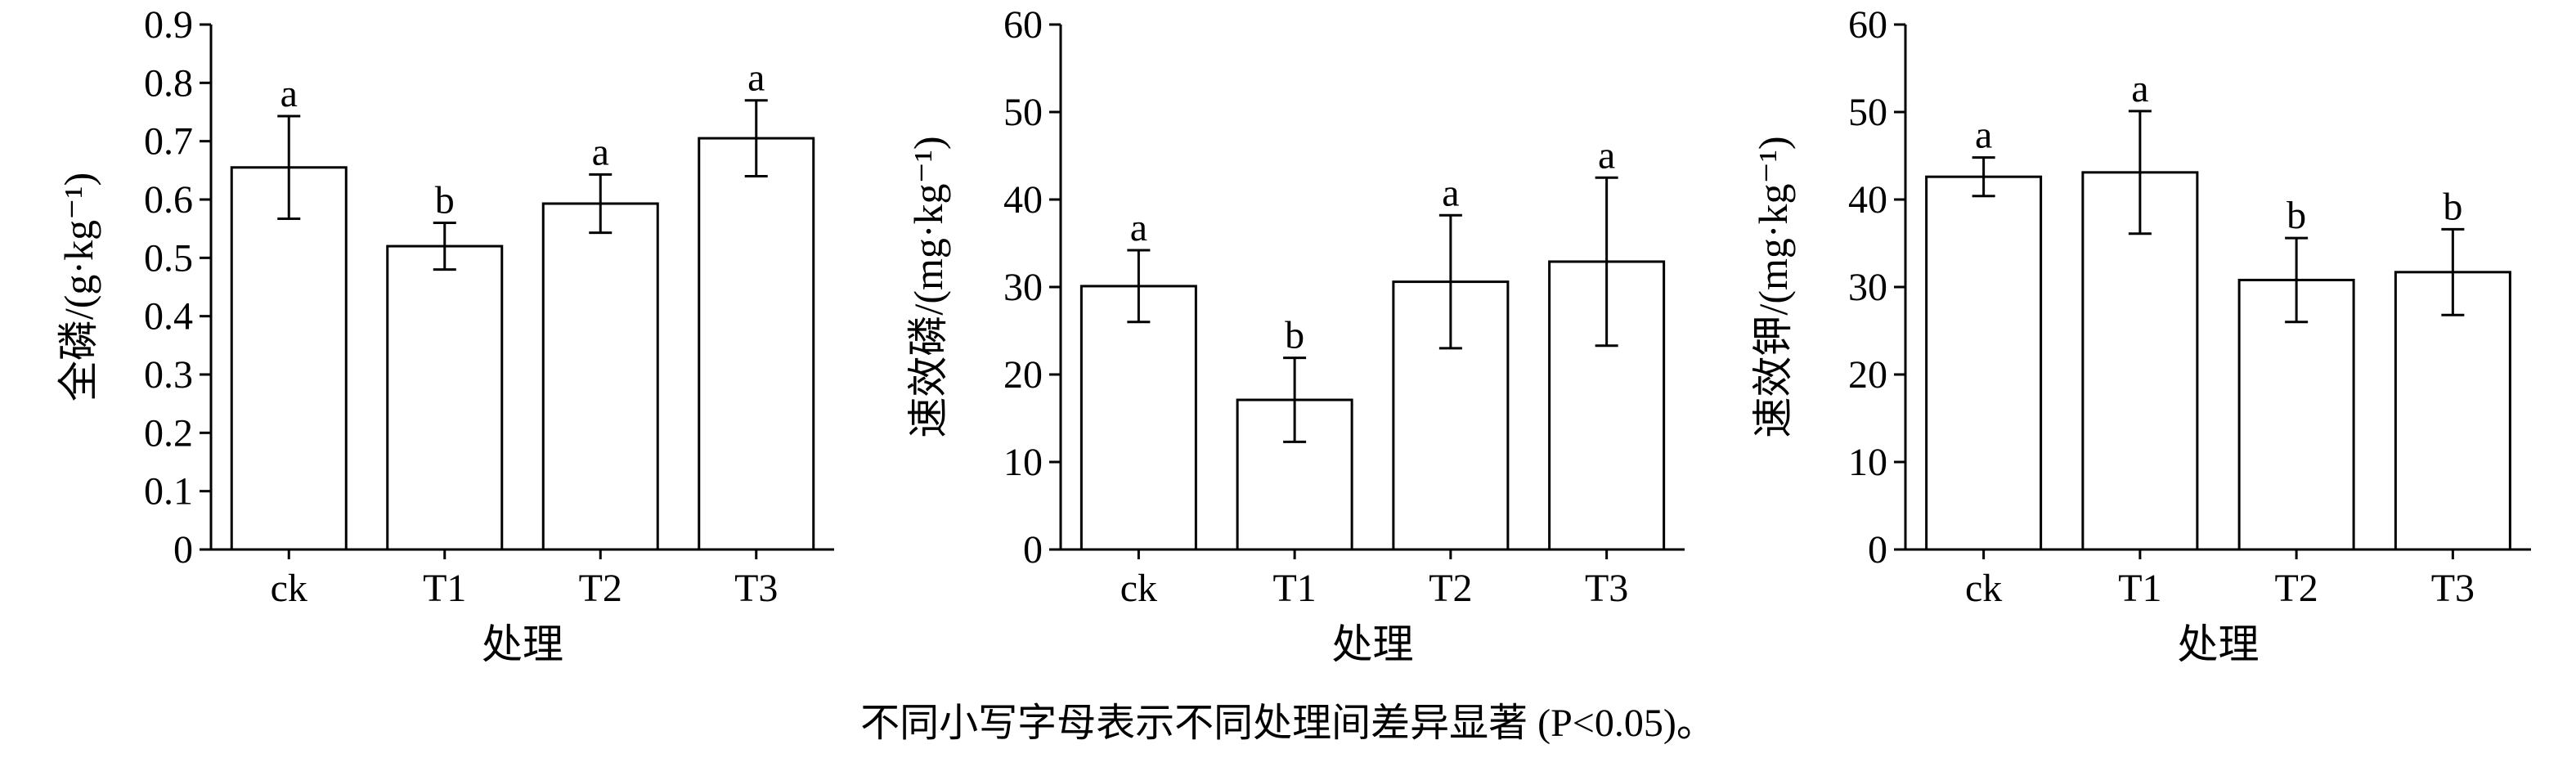  What do you see at coordinates (168, 317) in the screenshot?
I see `y-tick-label: 0.4` at bounding box center [168, 317].